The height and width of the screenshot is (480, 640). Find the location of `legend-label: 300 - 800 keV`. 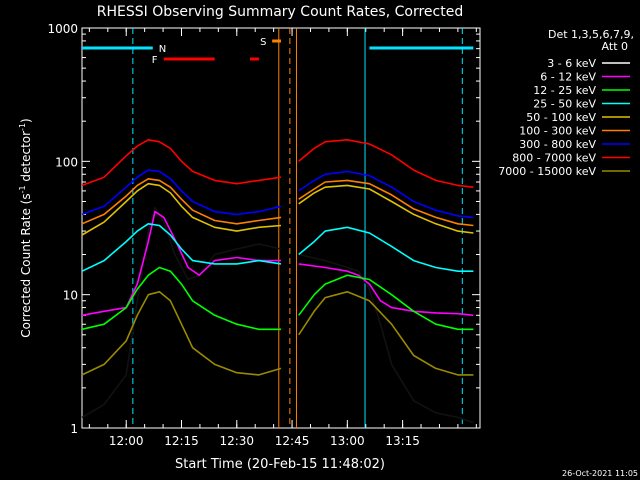

legend-label: 300 - 800 keV is located at coordinates (557, 144).